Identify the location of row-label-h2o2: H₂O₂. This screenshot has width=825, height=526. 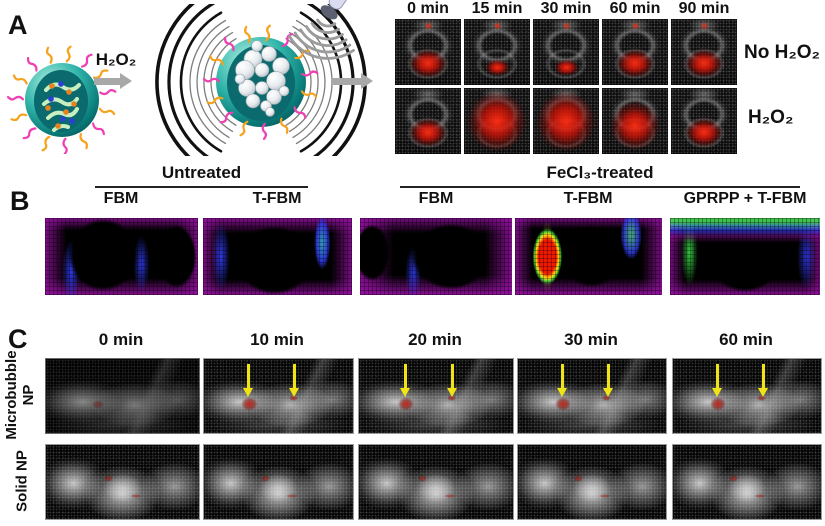
(771, 117).